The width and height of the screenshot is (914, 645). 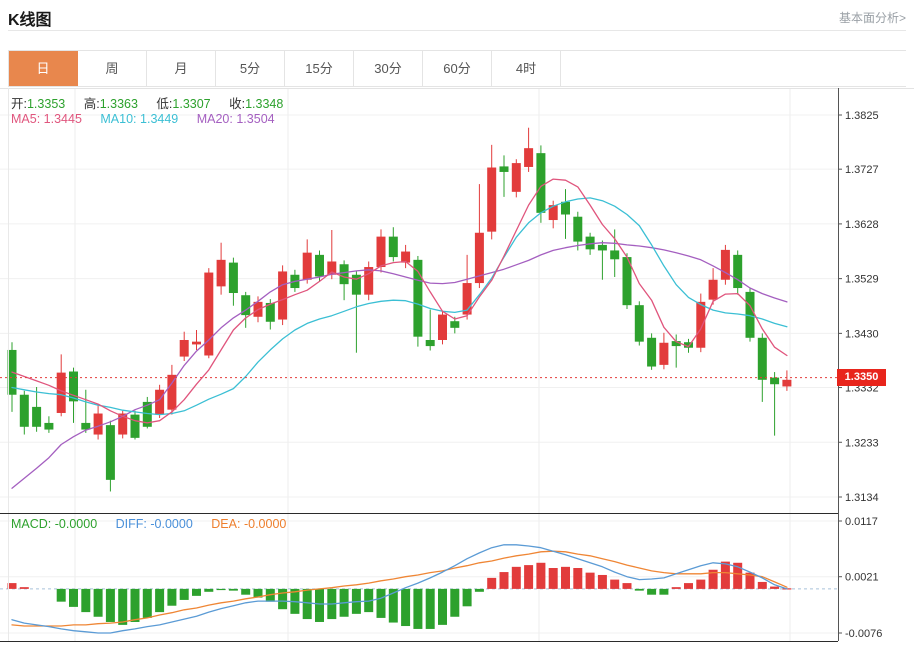 I want to click on ohlc-legend: 开:1.3353 高:1.3363 低:1.3307 收:1.3348, so click(x=154, y=102).